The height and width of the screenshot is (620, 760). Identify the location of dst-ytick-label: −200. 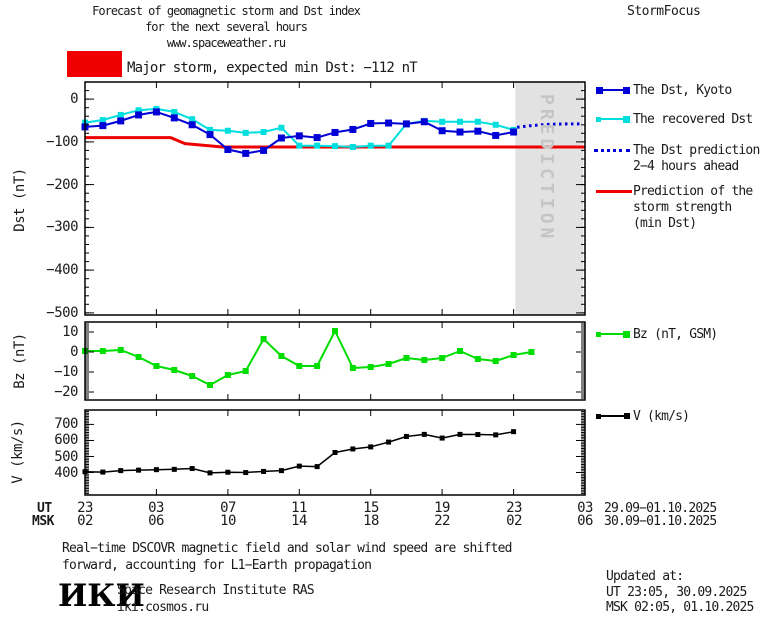
(62, 185).